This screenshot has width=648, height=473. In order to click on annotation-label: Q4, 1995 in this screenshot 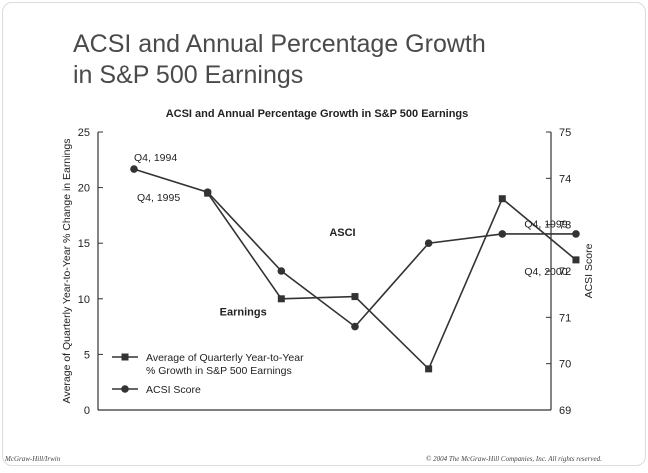, I will do `click(158, 198)`.